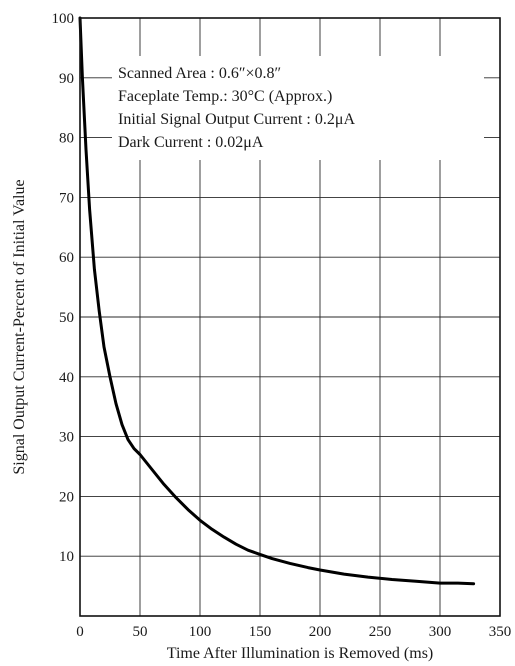 The image size is (515, 666). Describe the element at coordinates (80, 632) in the screenshot. I see `x-tick-label: 0` at that location.